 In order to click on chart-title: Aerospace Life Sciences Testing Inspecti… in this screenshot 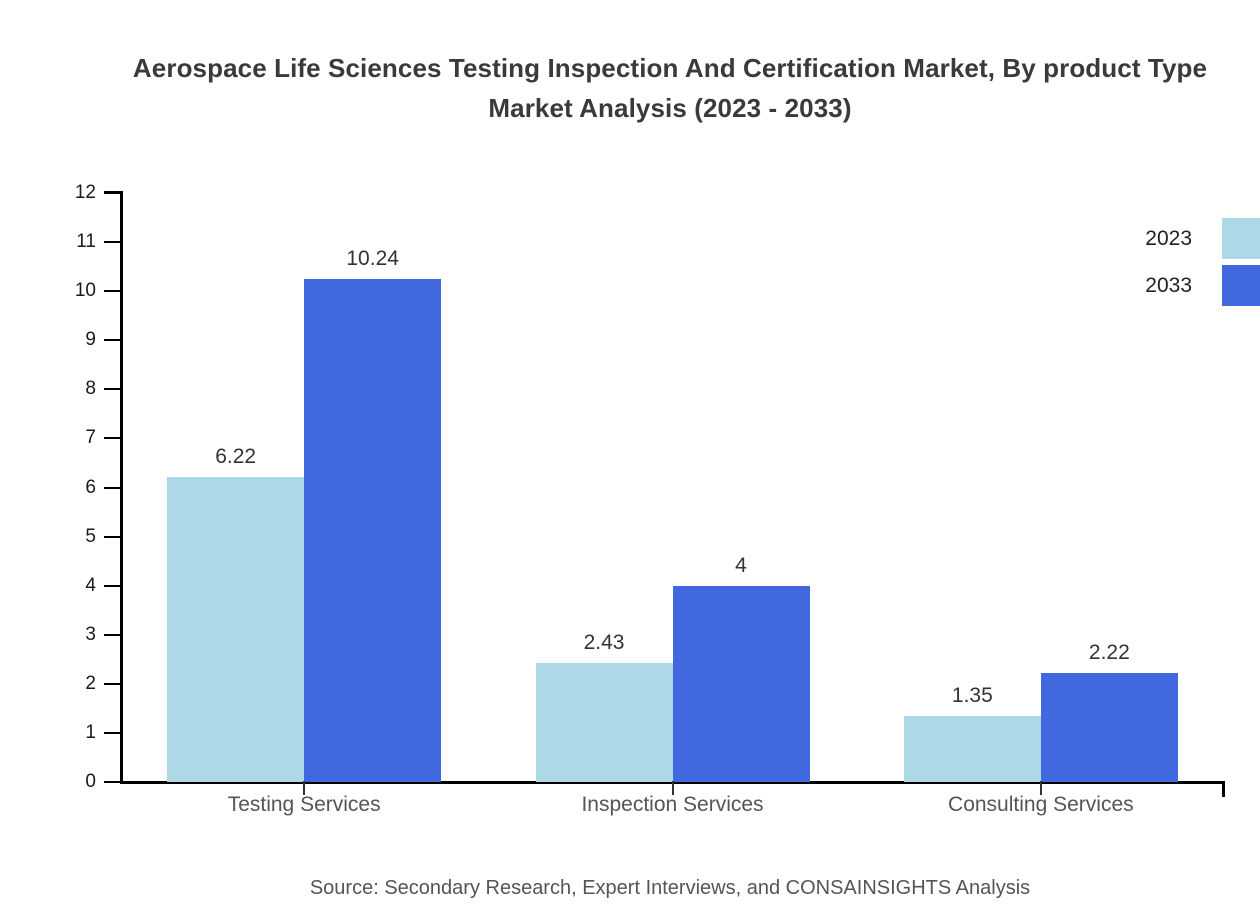, I will do `click(670, 88)`.